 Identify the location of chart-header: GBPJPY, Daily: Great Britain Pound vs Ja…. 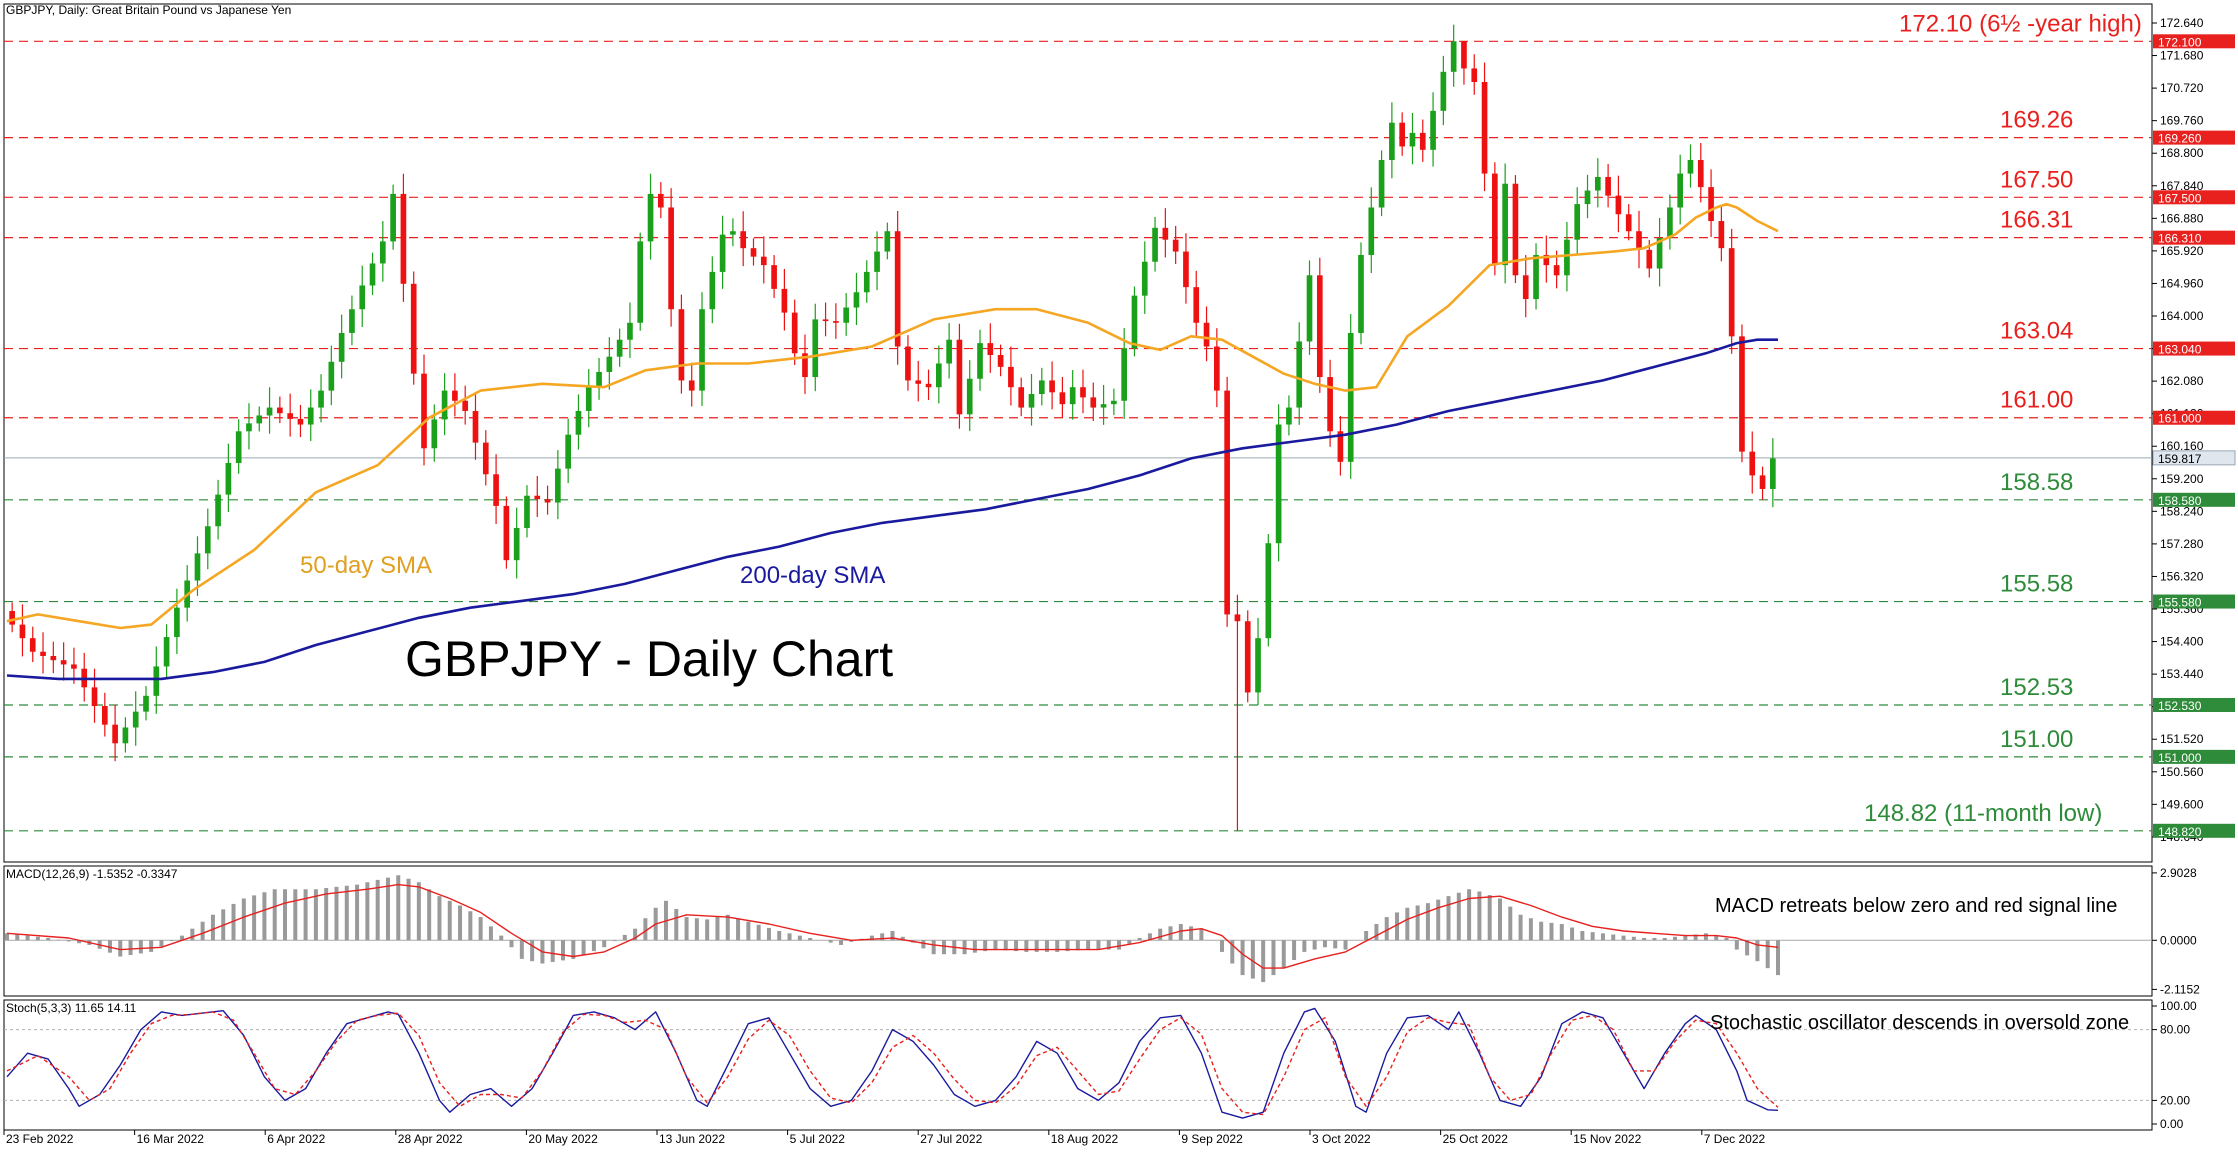
(148, 10).